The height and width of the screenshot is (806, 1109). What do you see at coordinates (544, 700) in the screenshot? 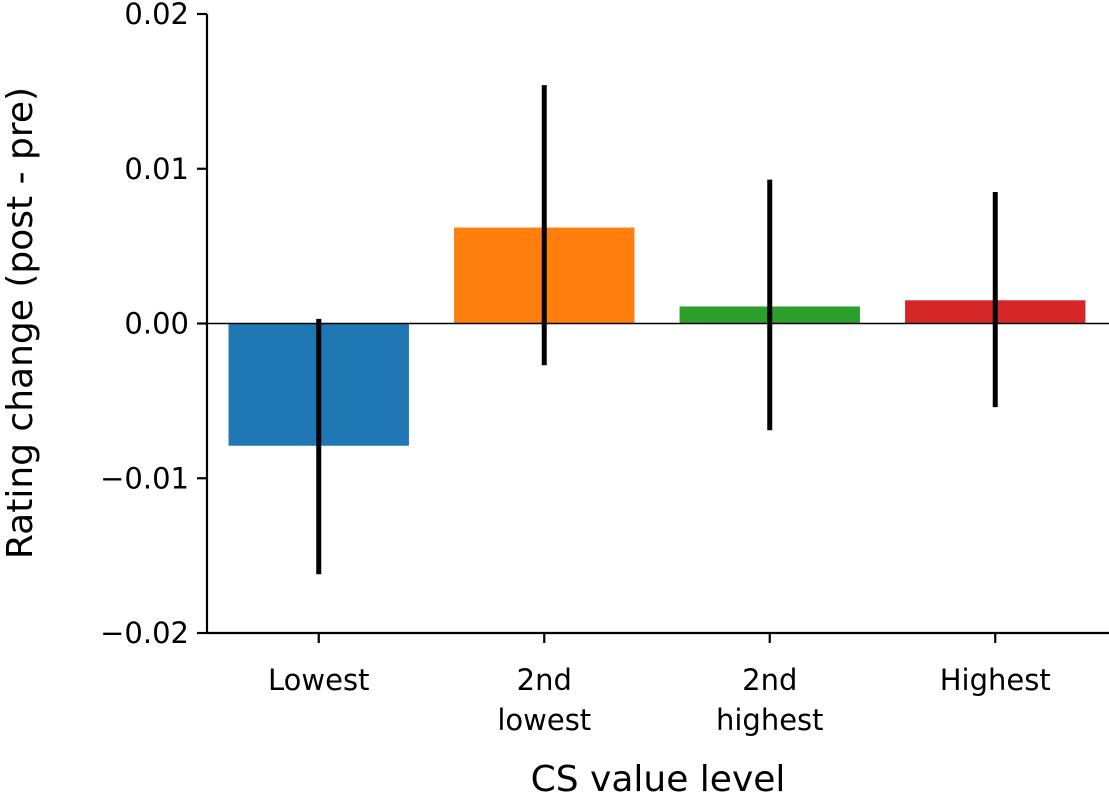
I see `x-tick-label-1: 2nd lowest` at bounding box center [544, 700].